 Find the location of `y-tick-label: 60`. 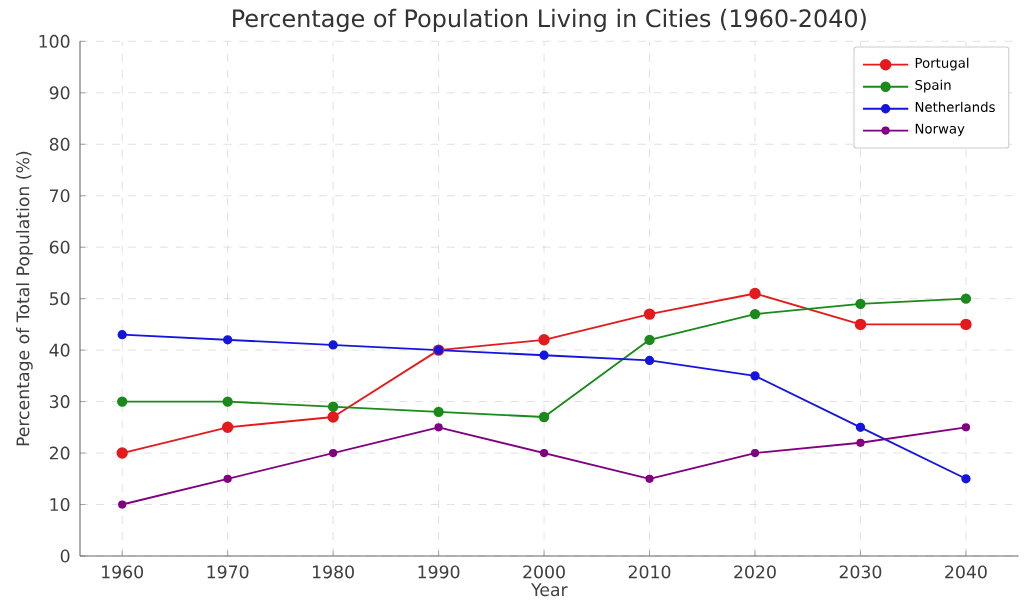

y-tick-label: 60 is located at coordinates (59, 248).